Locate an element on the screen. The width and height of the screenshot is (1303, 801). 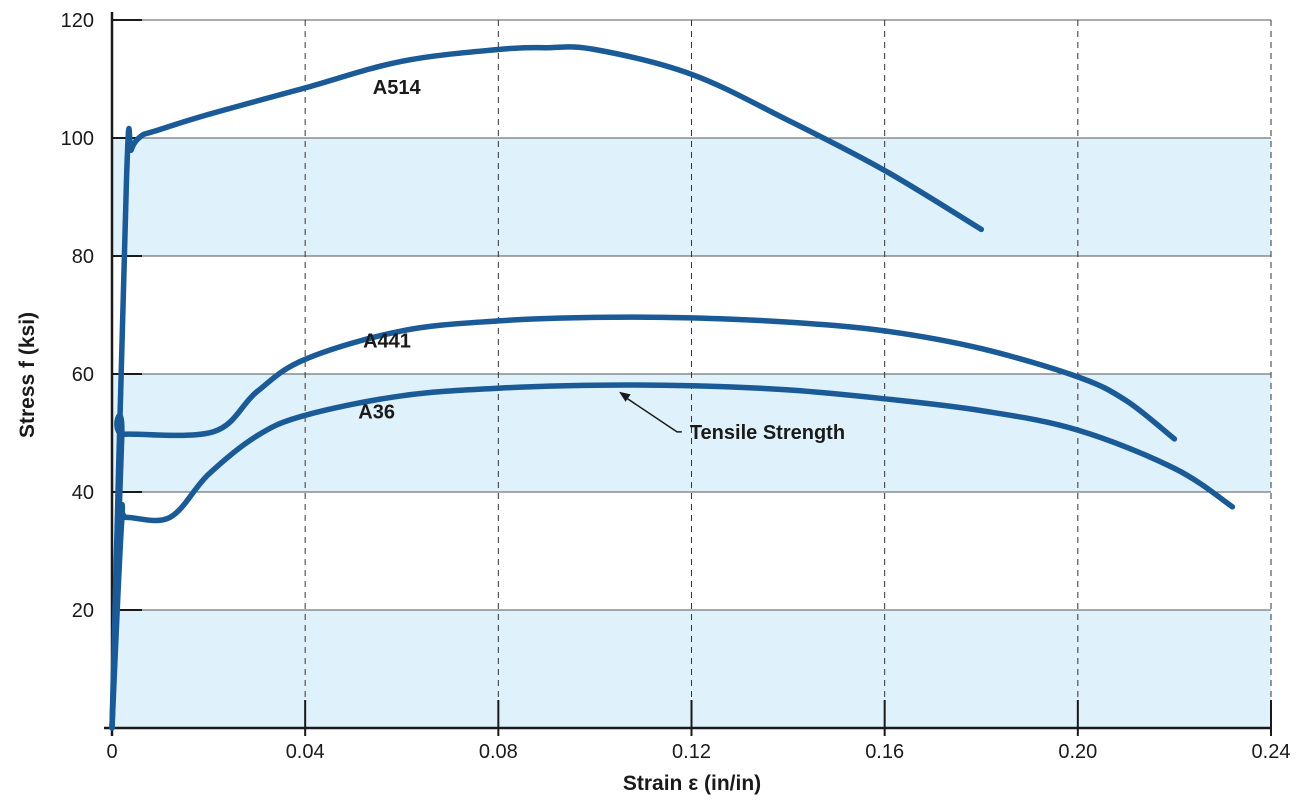
x-tick-label: 0.08 is located at coordinates (498, 752).